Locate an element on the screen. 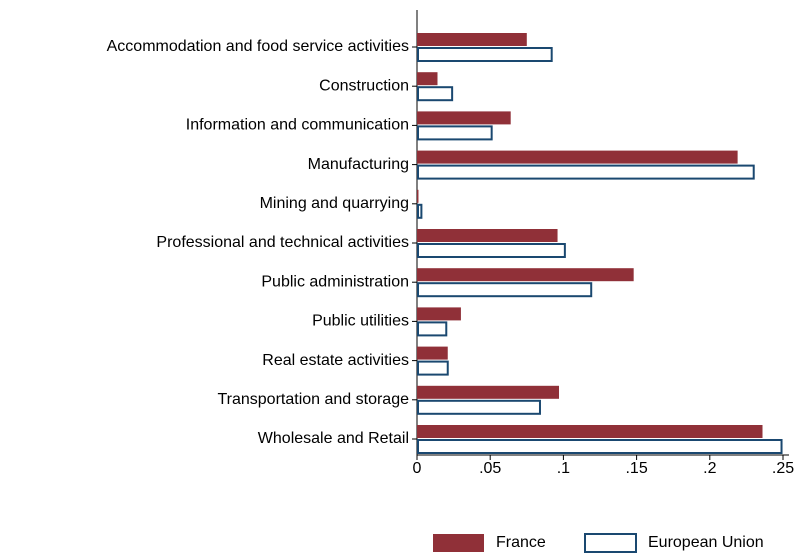  x-tick-label: .25 is located at coordinates (783, 468).